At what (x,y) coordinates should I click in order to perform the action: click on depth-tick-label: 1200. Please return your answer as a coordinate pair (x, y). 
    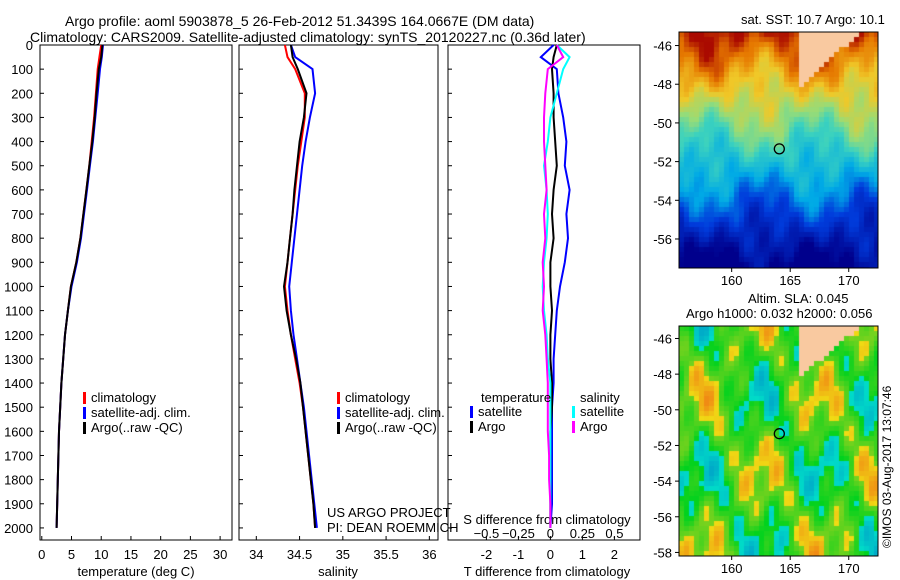
    Looking at the image, I should click on (18, 335).